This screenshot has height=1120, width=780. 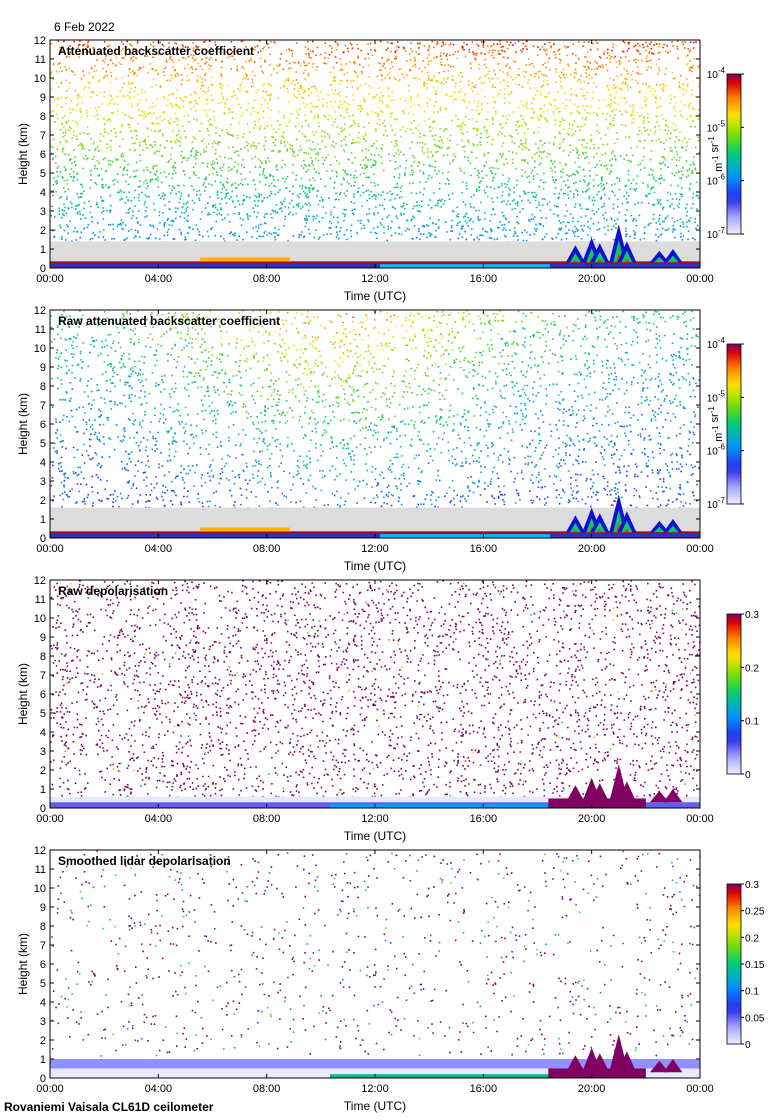 I want to click on y-tick-label: 12, so click(x=40, y=41).